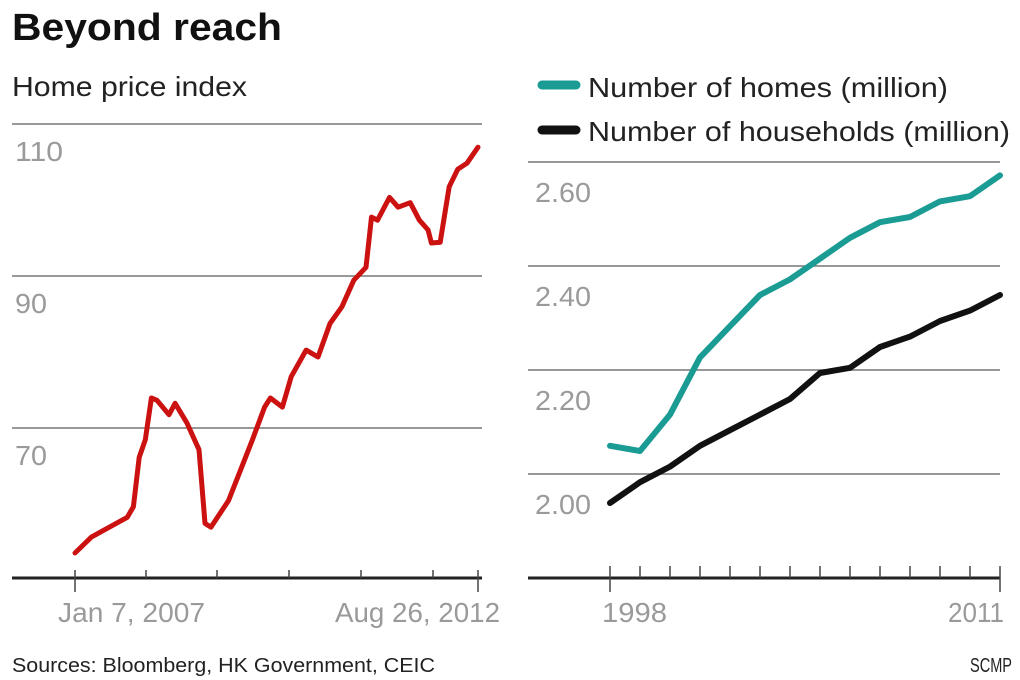  What do you see at coordinates (563, 296) in the screenshot?
I see `y-tick-label: 2.40` at bounding box center [563, 296].